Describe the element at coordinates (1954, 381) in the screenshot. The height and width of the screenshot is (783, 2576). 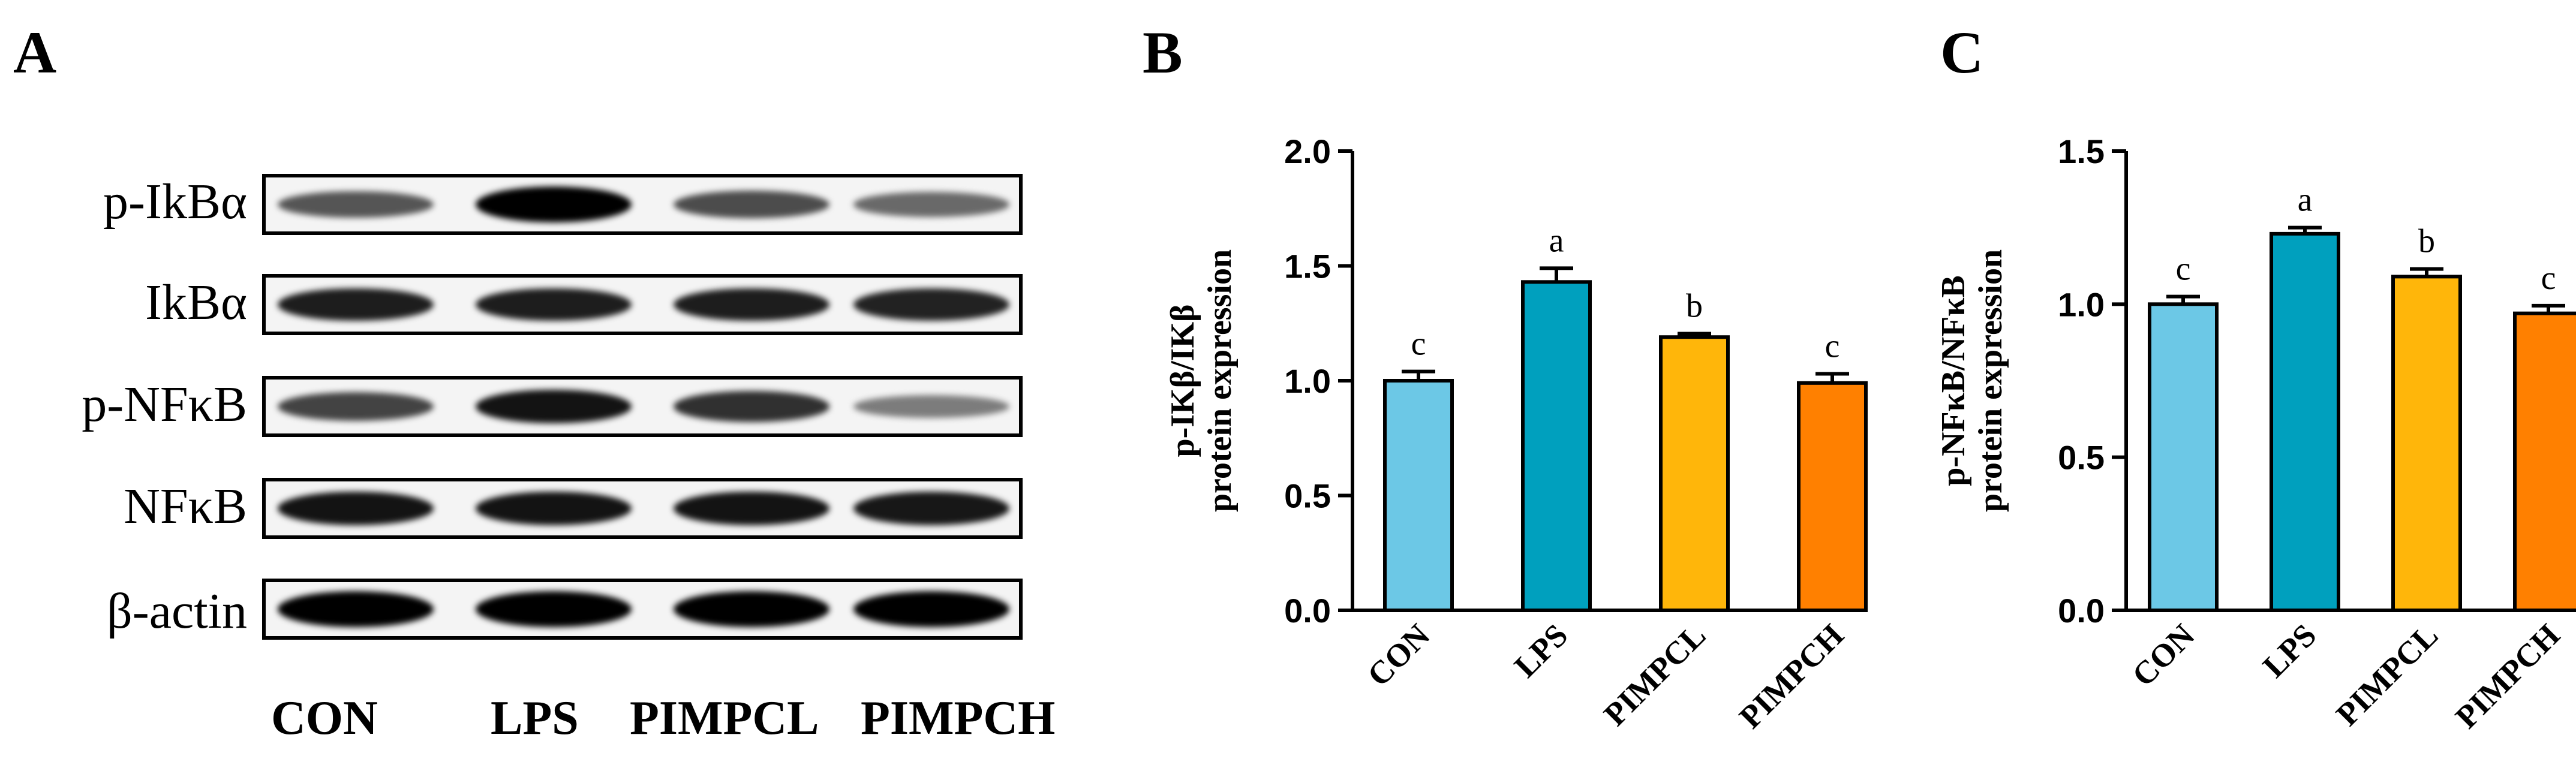
I see `y-axis-label-line1: p-NFκB/NFκB` at that location.